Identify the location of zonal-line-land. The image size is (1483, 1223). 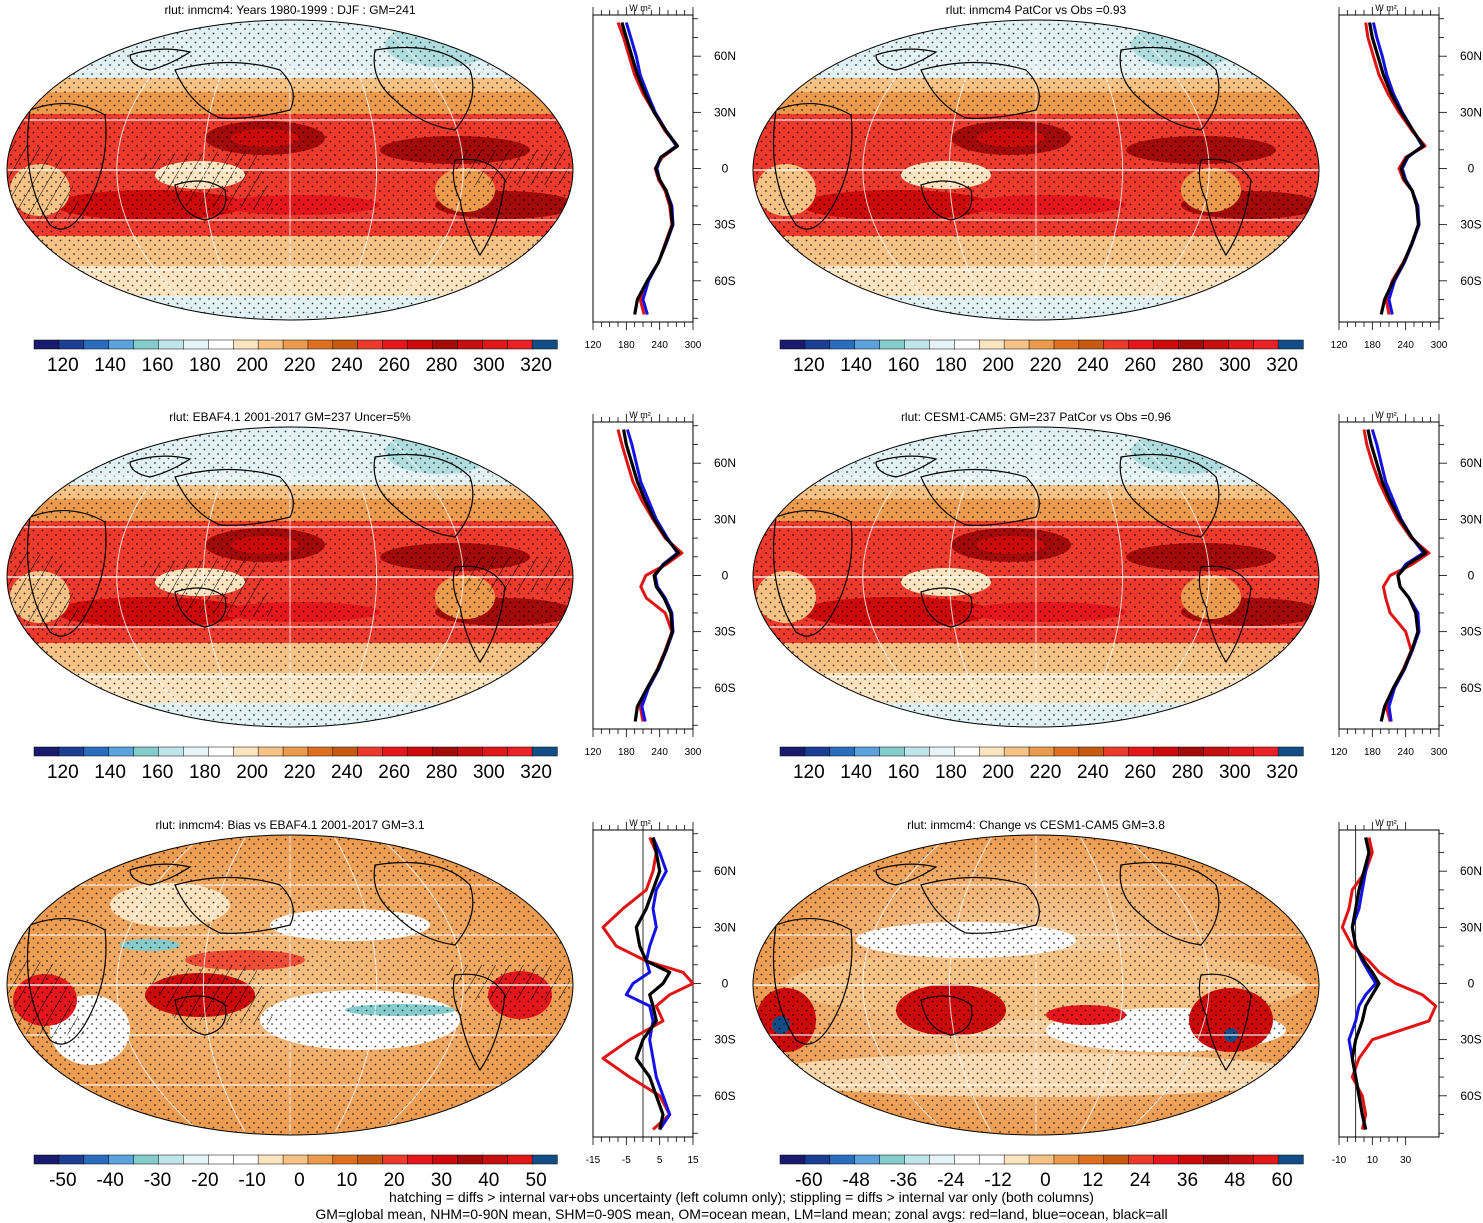
(648, 983).